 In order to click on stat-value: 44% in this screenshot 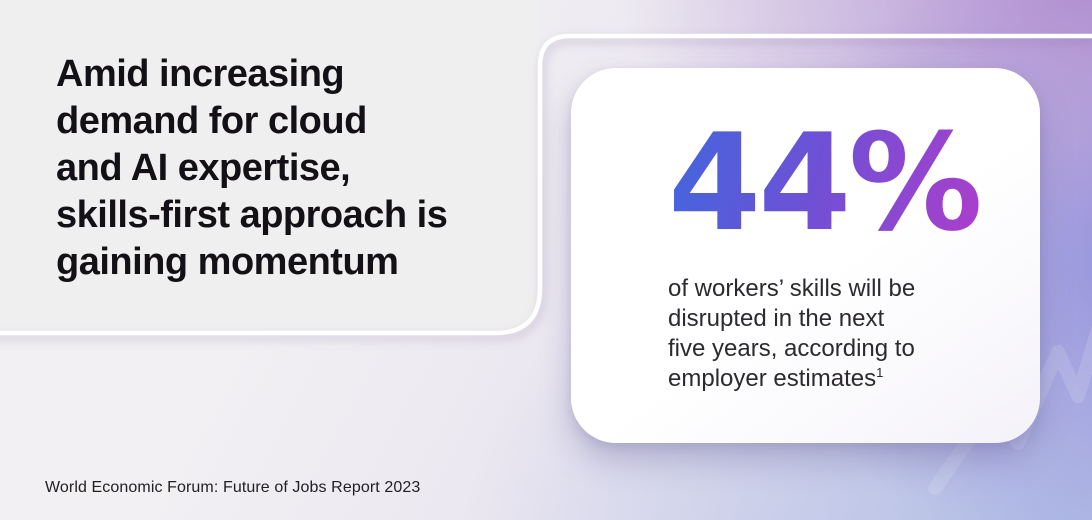, I will do `click(825, 183)`.